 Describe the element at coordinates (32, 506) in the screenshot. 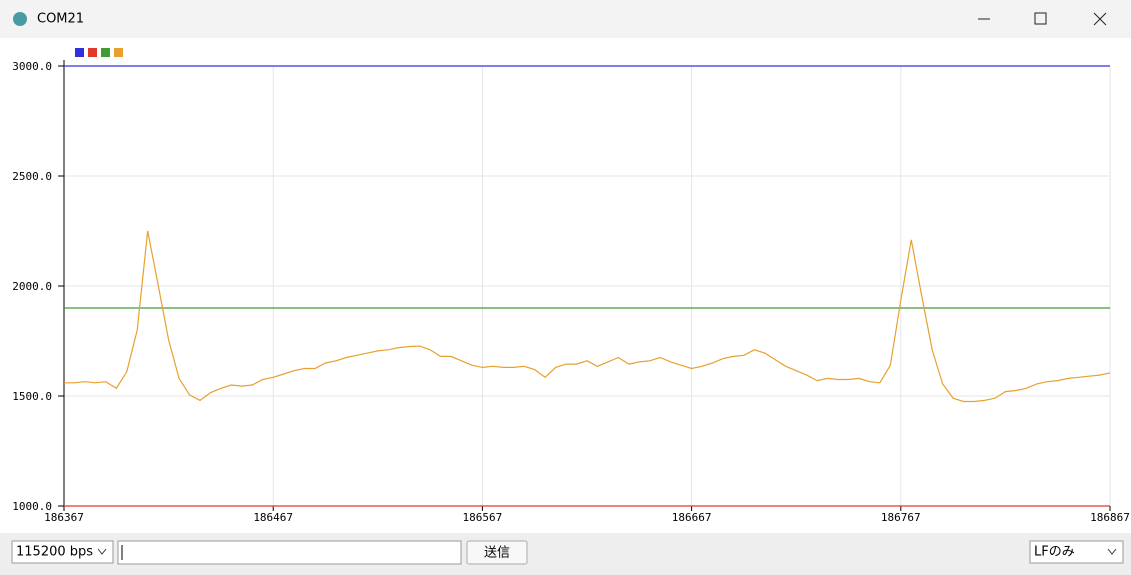

I see `y-tick-label: 1000.0` at that location.